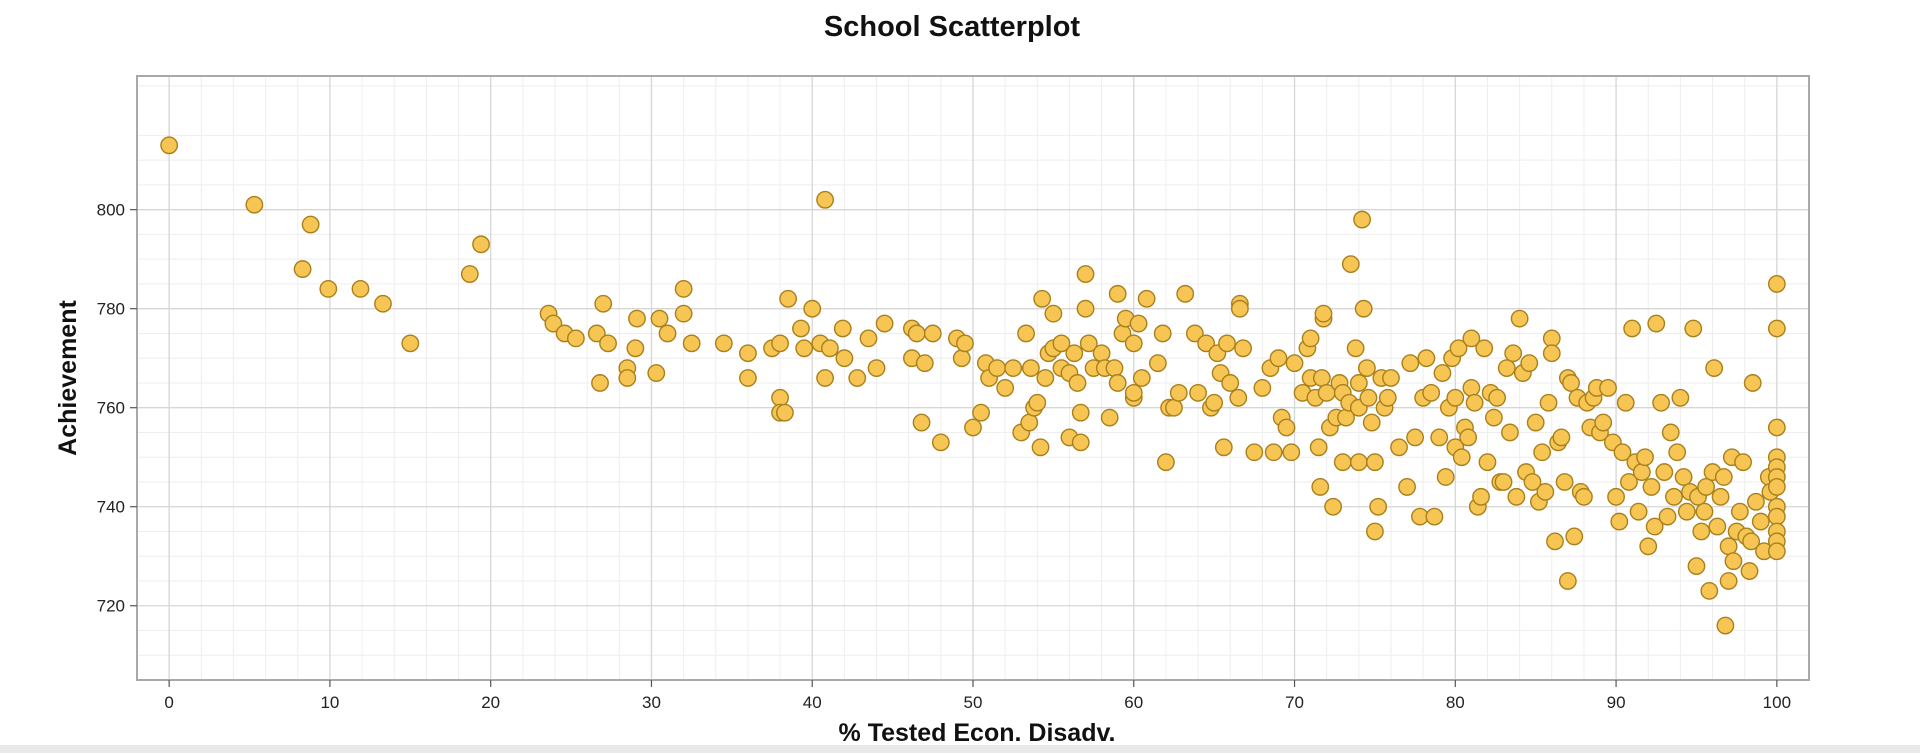  I want to click on x-axis-label: % Tested Econ. Disadv., so click(977, 733).